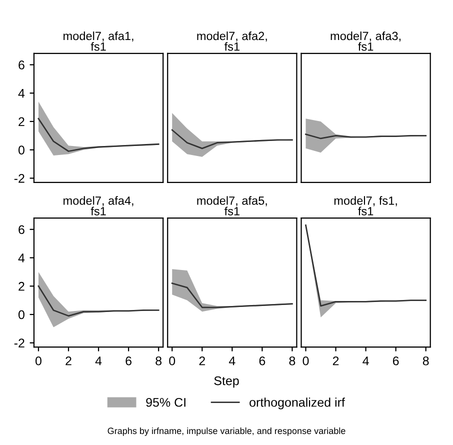  What do you see at coordinates (365, 206) in the screenshot?
I see `chart-title: model7, fs1, fs1` at bounding box center [365, 206].